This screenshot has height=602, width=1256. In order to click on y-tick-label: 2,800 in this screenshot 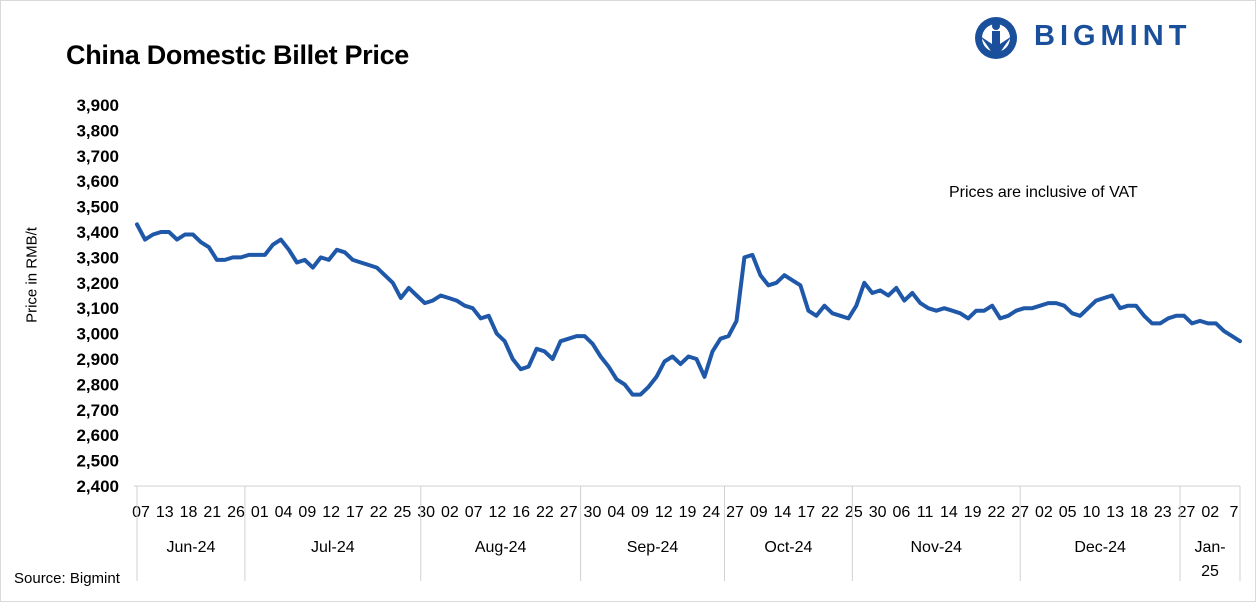, I will do `click(97, 384)`.